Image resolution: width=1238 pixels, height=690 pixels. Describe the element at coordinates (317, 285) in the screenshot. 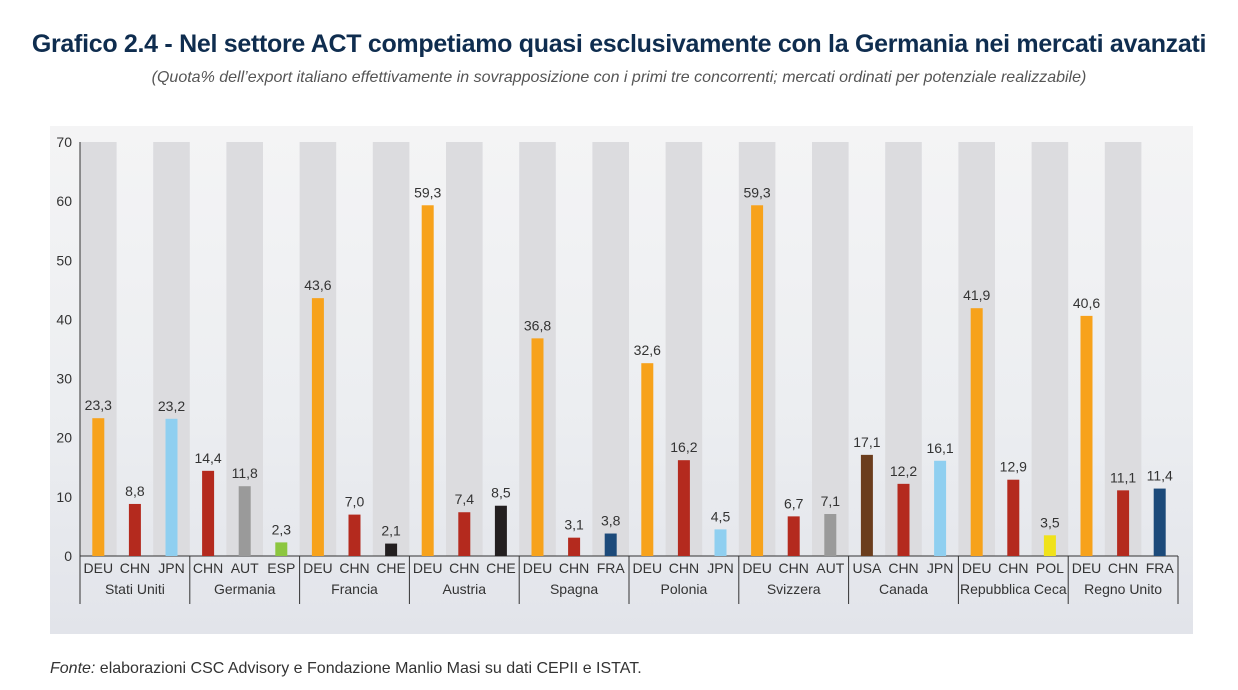

I see `data-label: 43,6` at that location.